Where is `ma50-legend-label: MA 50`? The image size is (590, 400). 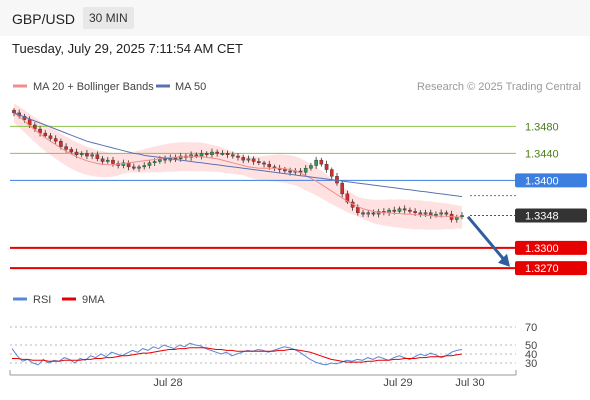
ma50-legend-label: MA 50 is located at coordinates (190, 87).